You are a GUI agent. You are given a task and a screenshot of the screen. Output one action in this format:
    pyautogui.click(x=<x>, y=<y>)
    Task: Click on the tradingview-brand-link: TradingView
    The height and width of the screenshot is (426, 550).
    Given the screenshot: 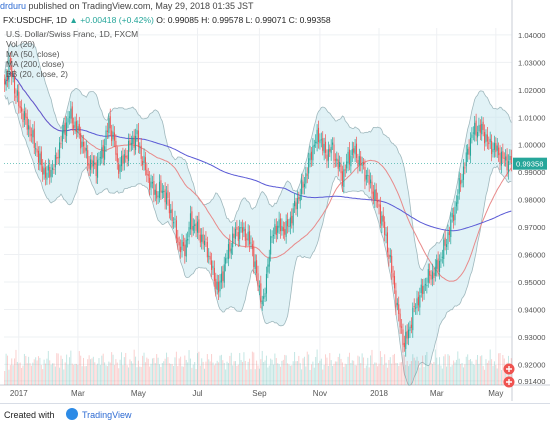 What is the action you would take?
    pyautogui.click(x=107, y=415)
    